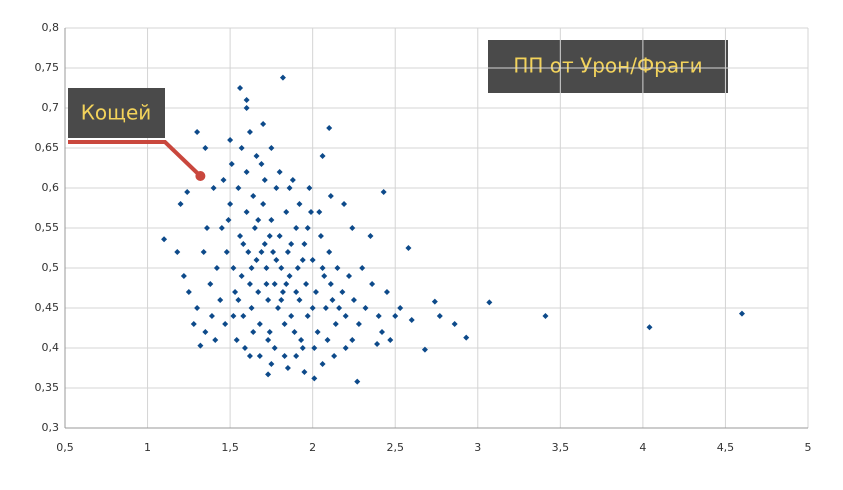 This screenshot has width=843, height=490. What do you see at coordinates (116, 113) in the screenshot?
I see `annotation-label: Кощей` at bounding box center [116, 113].